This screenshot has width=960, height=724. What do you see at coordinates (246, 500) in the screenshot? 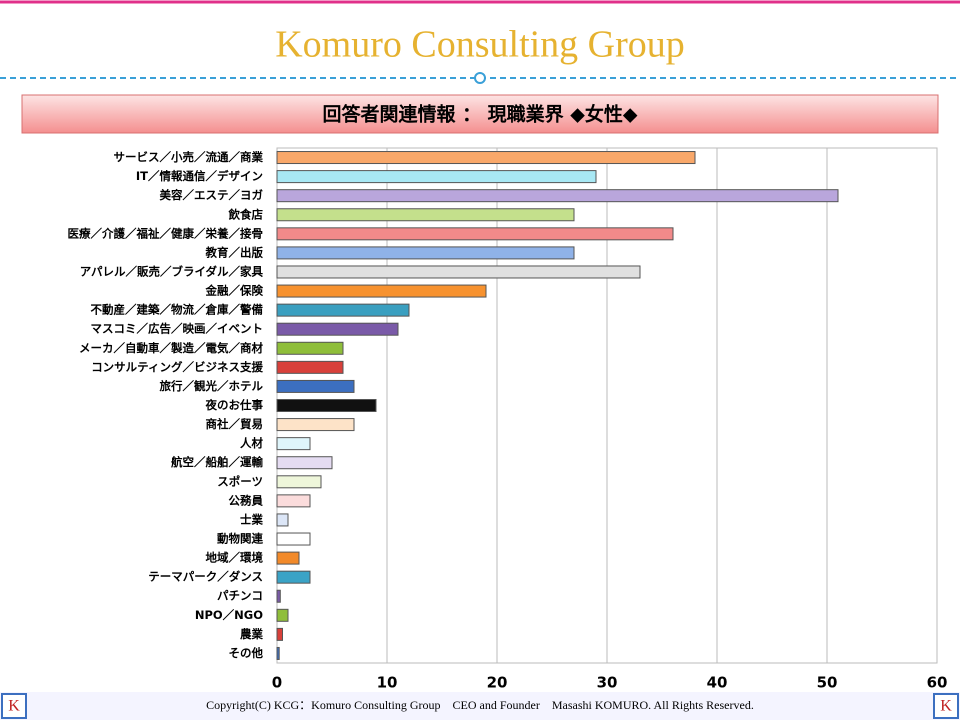
I see `y-tick-label: 公務員` at bounding box center [246, 500].